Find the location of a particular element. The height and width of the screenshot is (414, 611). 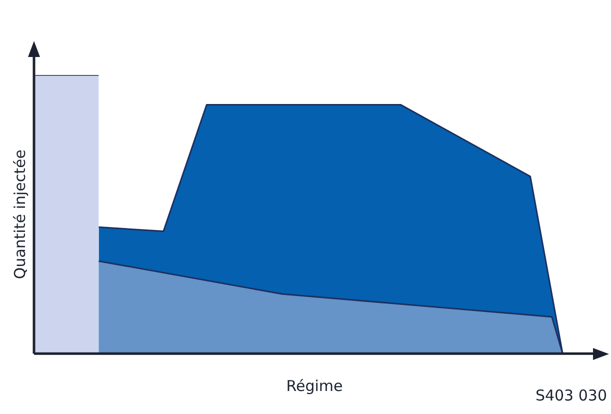

x-axis-title: Régime is located at coordinates (314, 385).